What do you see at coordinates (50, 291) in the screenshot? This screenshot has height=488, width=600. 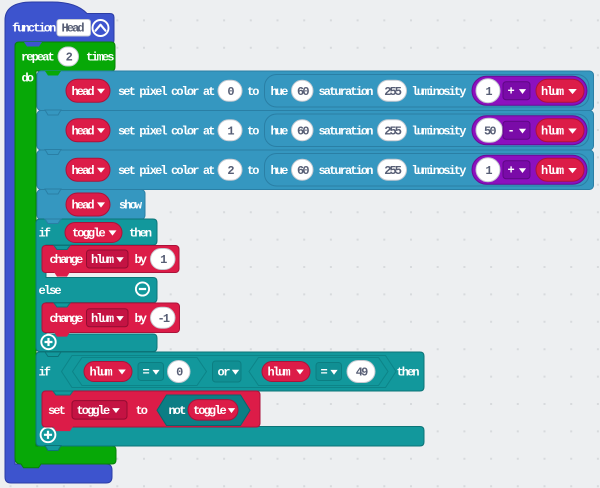 I see `svg-text: else` at bounding box center [50, 291].